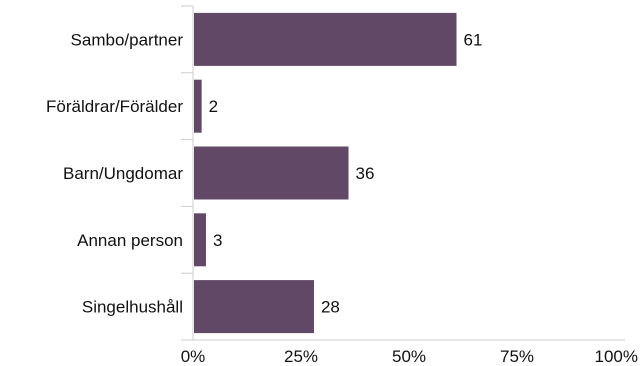 The height and width of the screenshot is (366, 641). What do you see at coordinates (217, 240) in the screenshot?
I see `value-label-3: 3` at bounding box center [217, 240].